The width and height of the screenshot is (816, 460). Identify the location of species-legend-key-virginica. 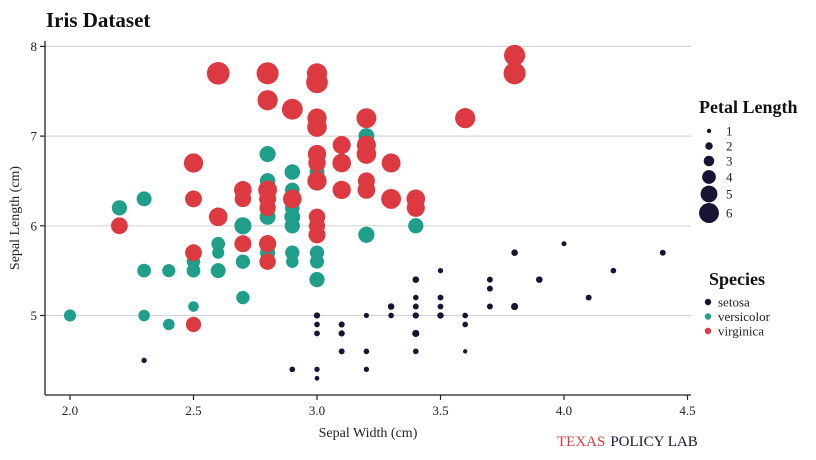
(708, 331).